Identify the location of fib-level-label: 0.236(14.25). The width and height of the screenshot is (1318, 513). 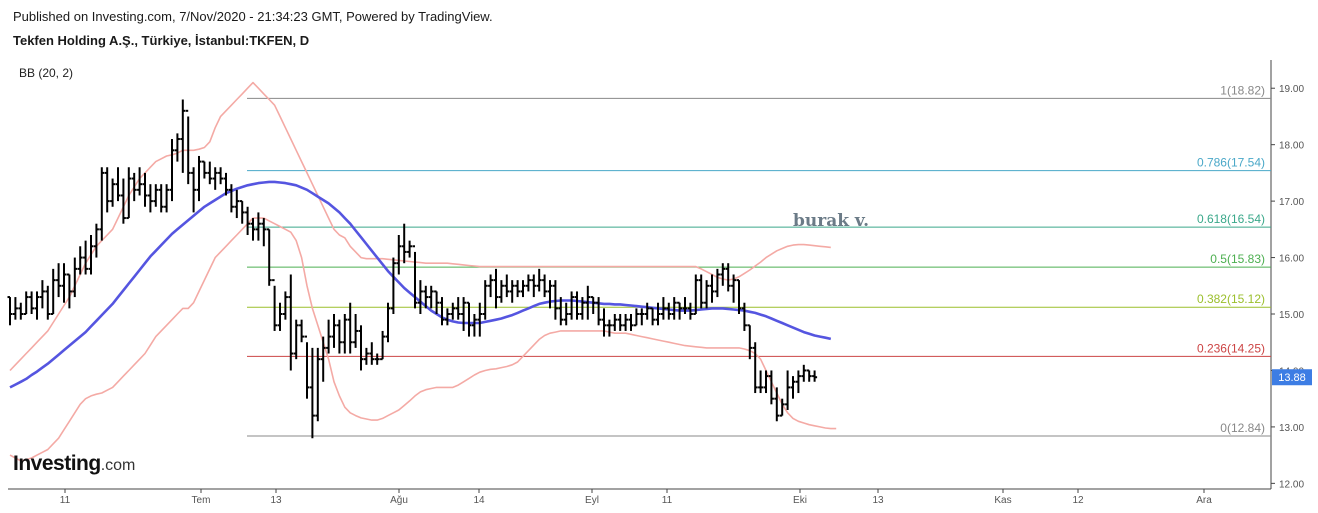
(1231, 348).